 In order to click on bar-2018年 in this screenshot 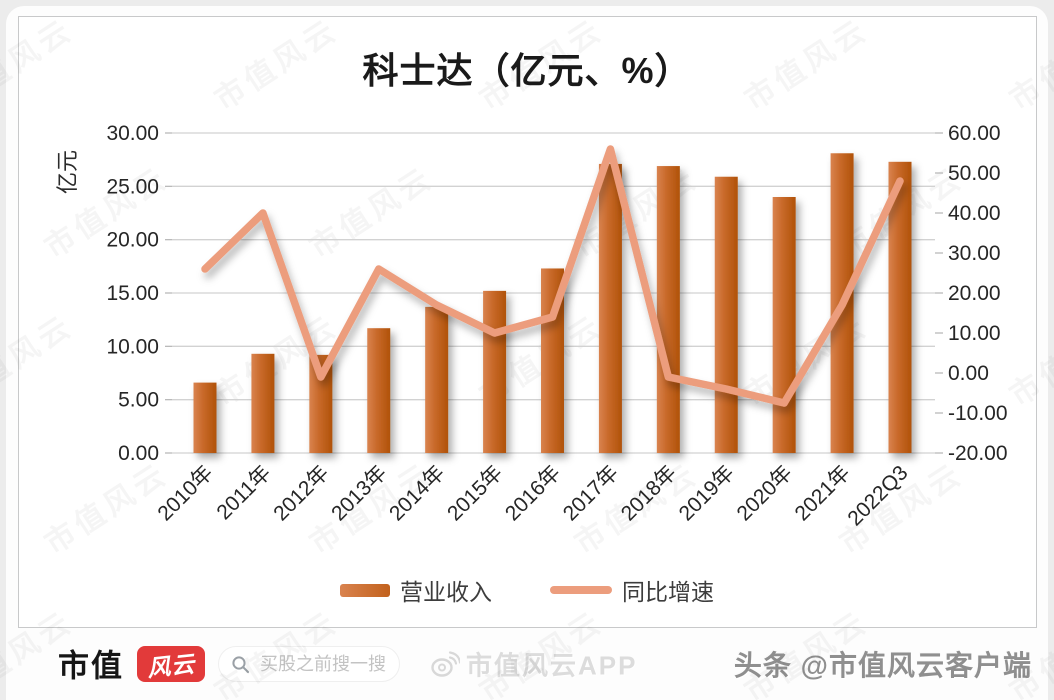, I will do `click(668, 310)`.